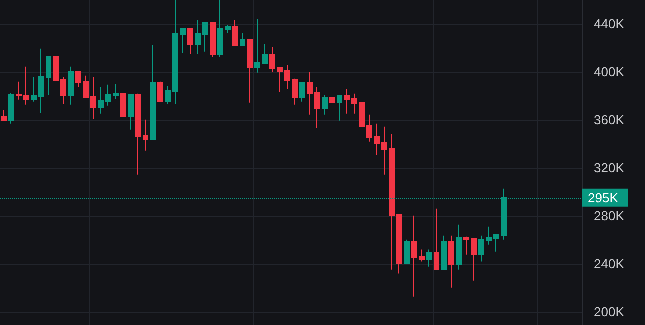  Describe the element at coordinates (609, 72) in the screenshot. I see `y-tick-label: 400K` at that location.